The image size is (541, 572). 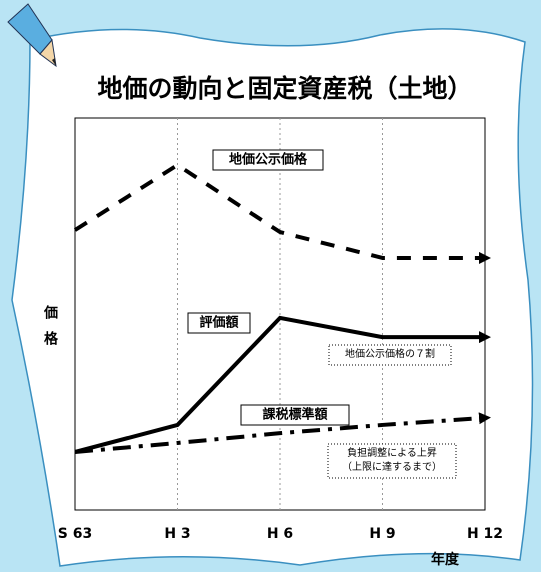 I want to click on annotation: 地価公示価格の７割, so click(x=390, y=353).